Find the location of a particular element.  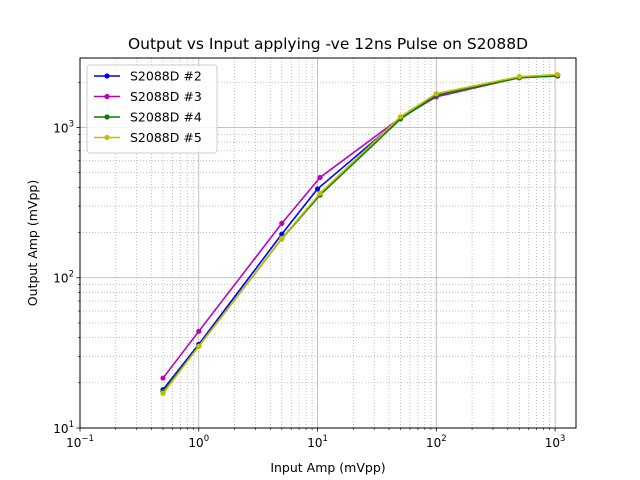

x-axis-label: Input Amp (mVpp) is located at coordinates (327, 467).